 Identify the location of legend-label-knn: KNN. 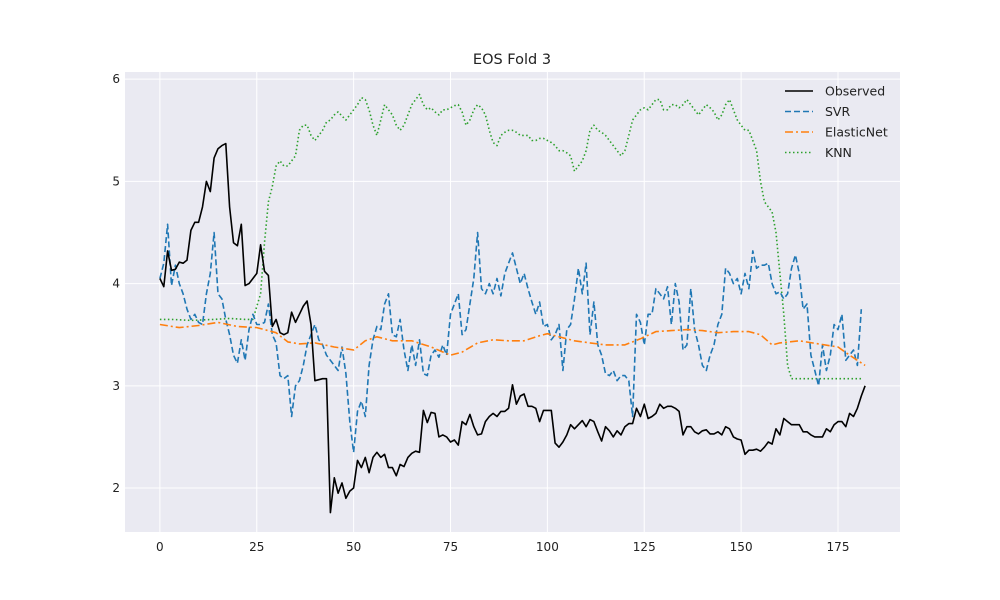
(838, 152).